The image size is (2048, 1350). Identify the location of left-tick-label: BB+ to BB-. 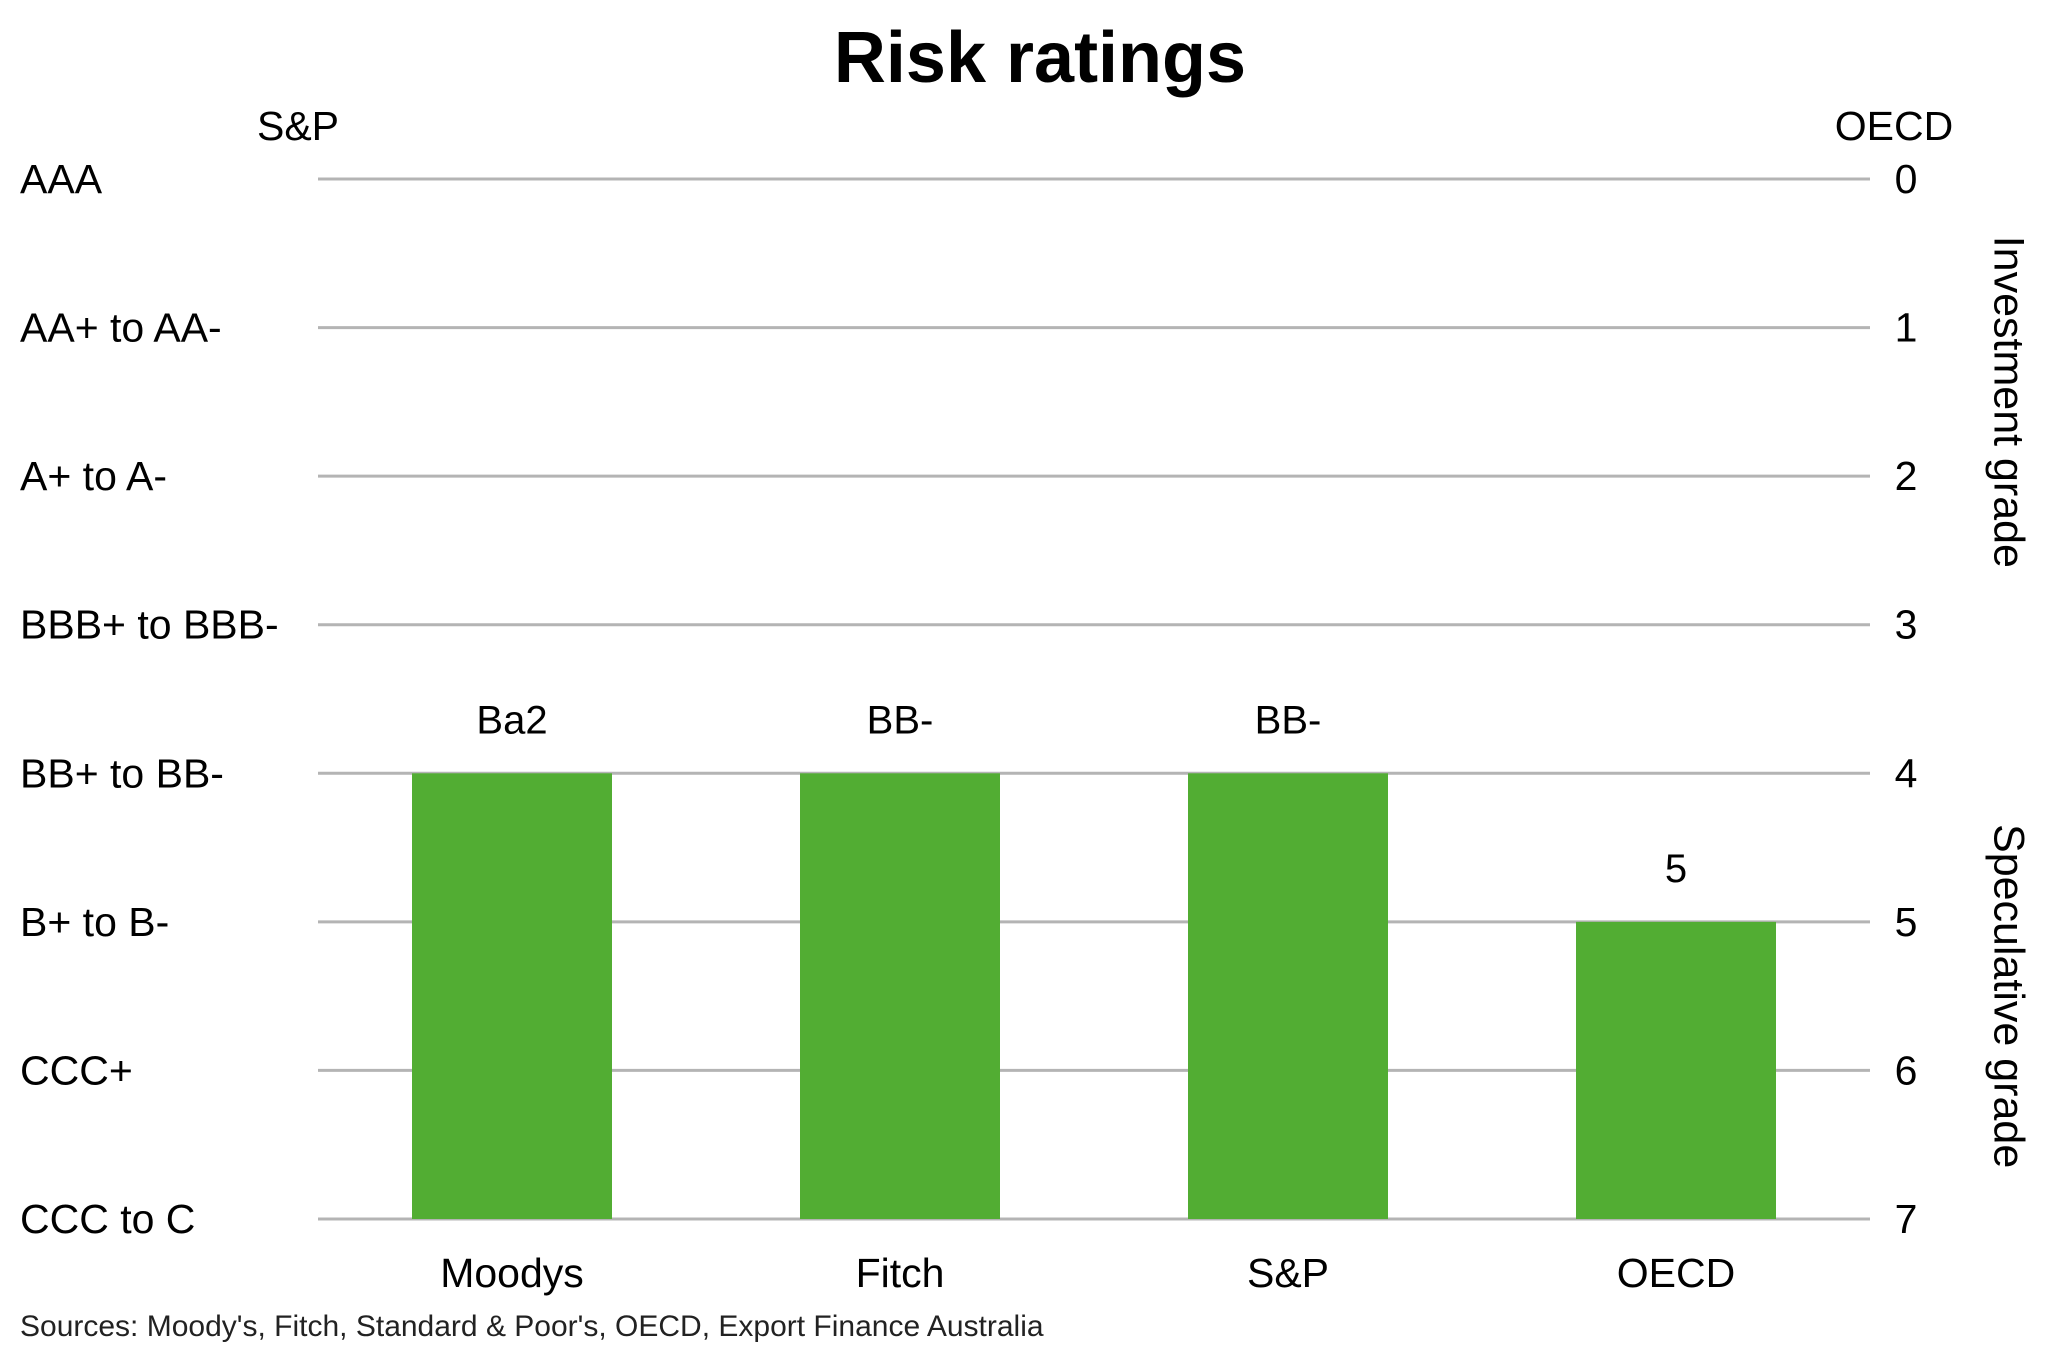
(122, 773).